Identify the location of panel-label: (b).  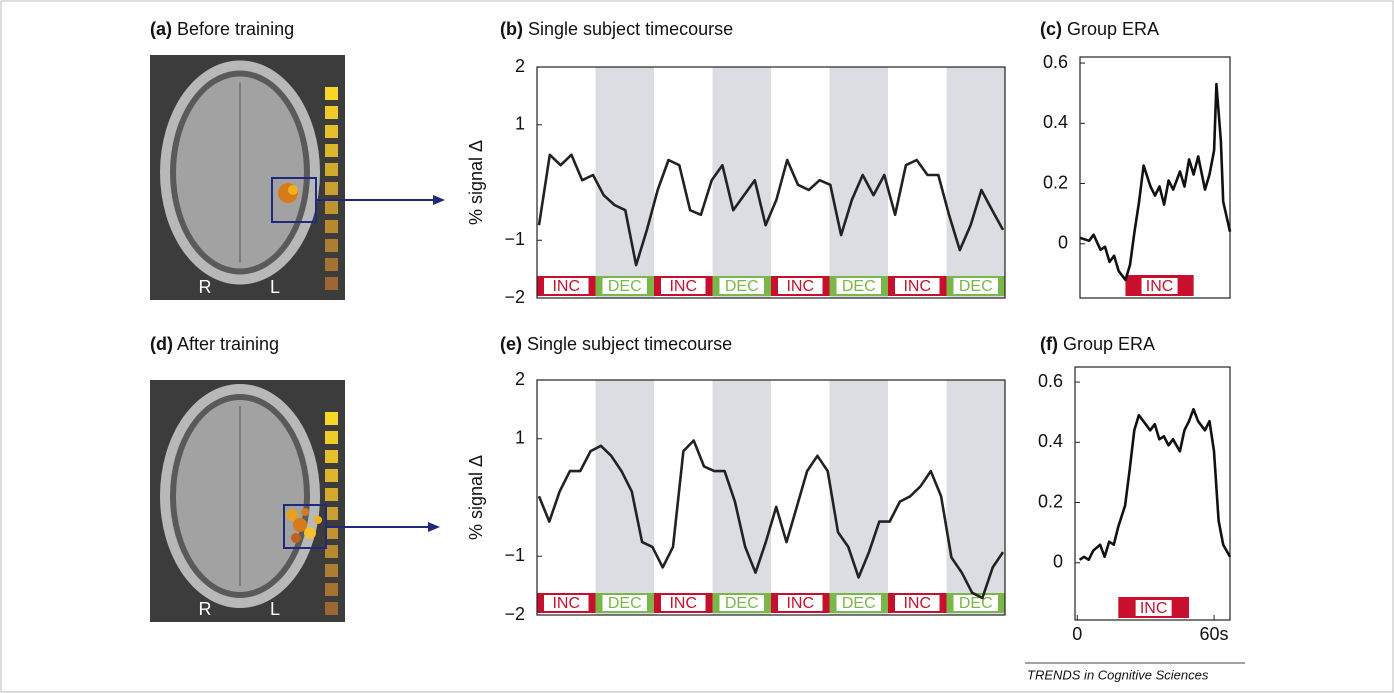
(511, 29).